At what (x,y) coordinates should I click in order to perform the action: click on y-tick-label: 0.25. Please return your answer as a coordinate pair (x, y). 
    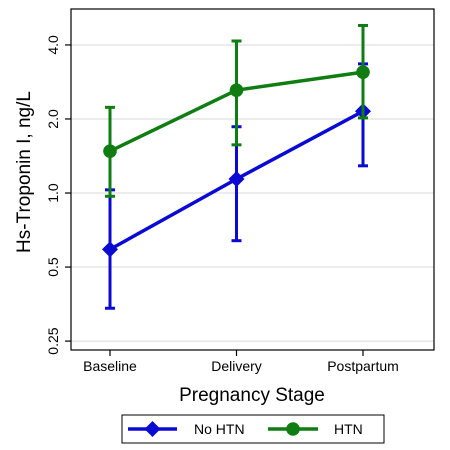
    Looking at the image, I should click on (53, 340).